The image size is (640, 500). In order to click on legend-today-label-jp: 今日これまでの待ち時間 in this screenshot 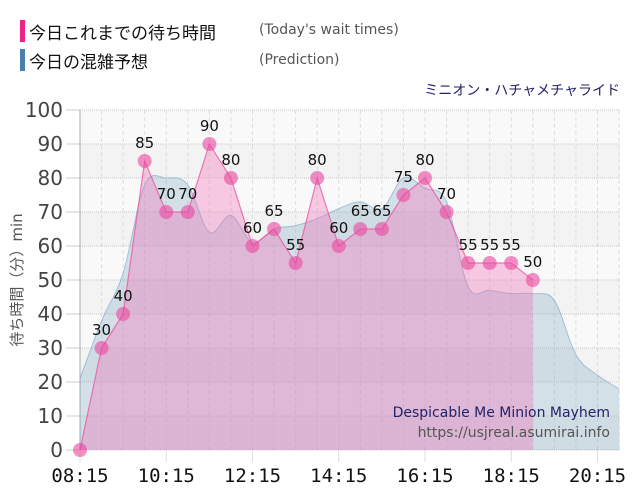, I will do `click(122, 33)`.